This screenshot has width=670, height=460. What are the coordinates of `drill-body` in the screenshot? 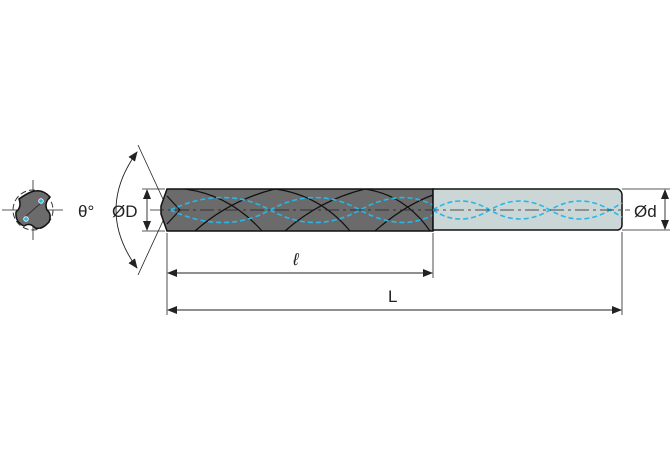 It's located at (297, 210).